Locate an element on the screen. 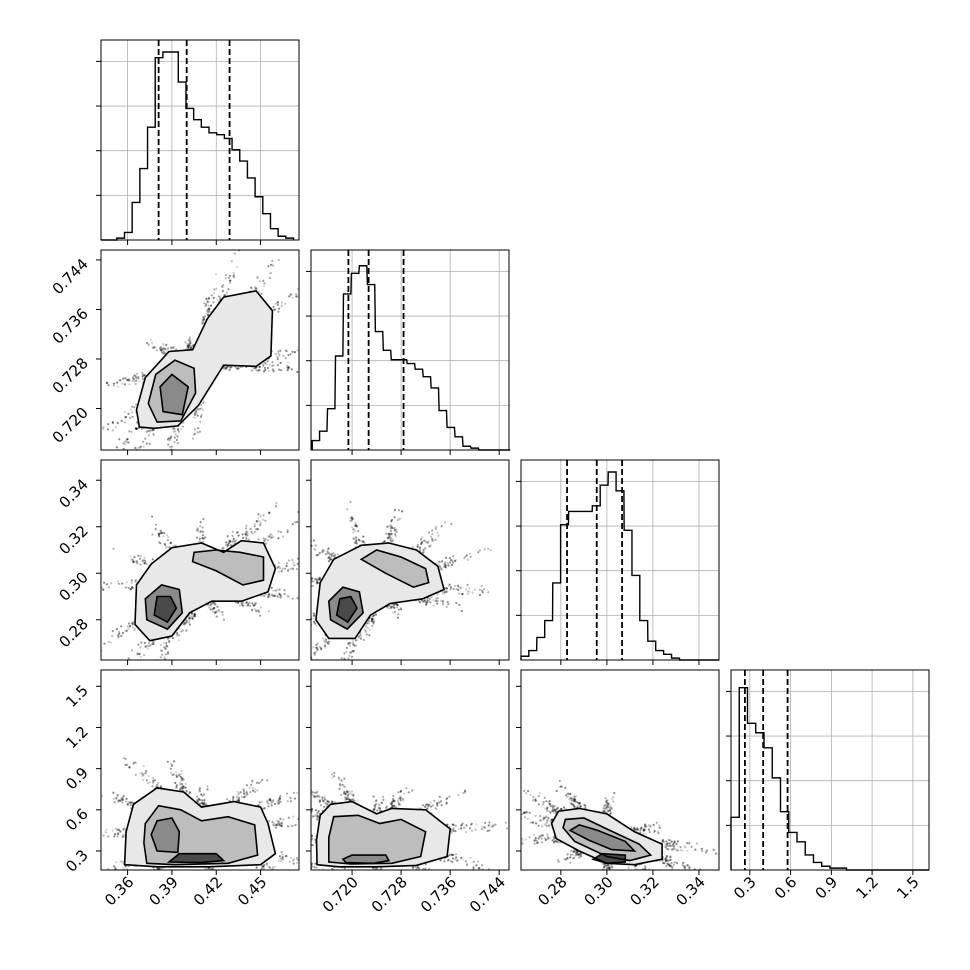 The image size is (970, 970). x-tick-label: 1.5 is located at coordinates (908, 888).